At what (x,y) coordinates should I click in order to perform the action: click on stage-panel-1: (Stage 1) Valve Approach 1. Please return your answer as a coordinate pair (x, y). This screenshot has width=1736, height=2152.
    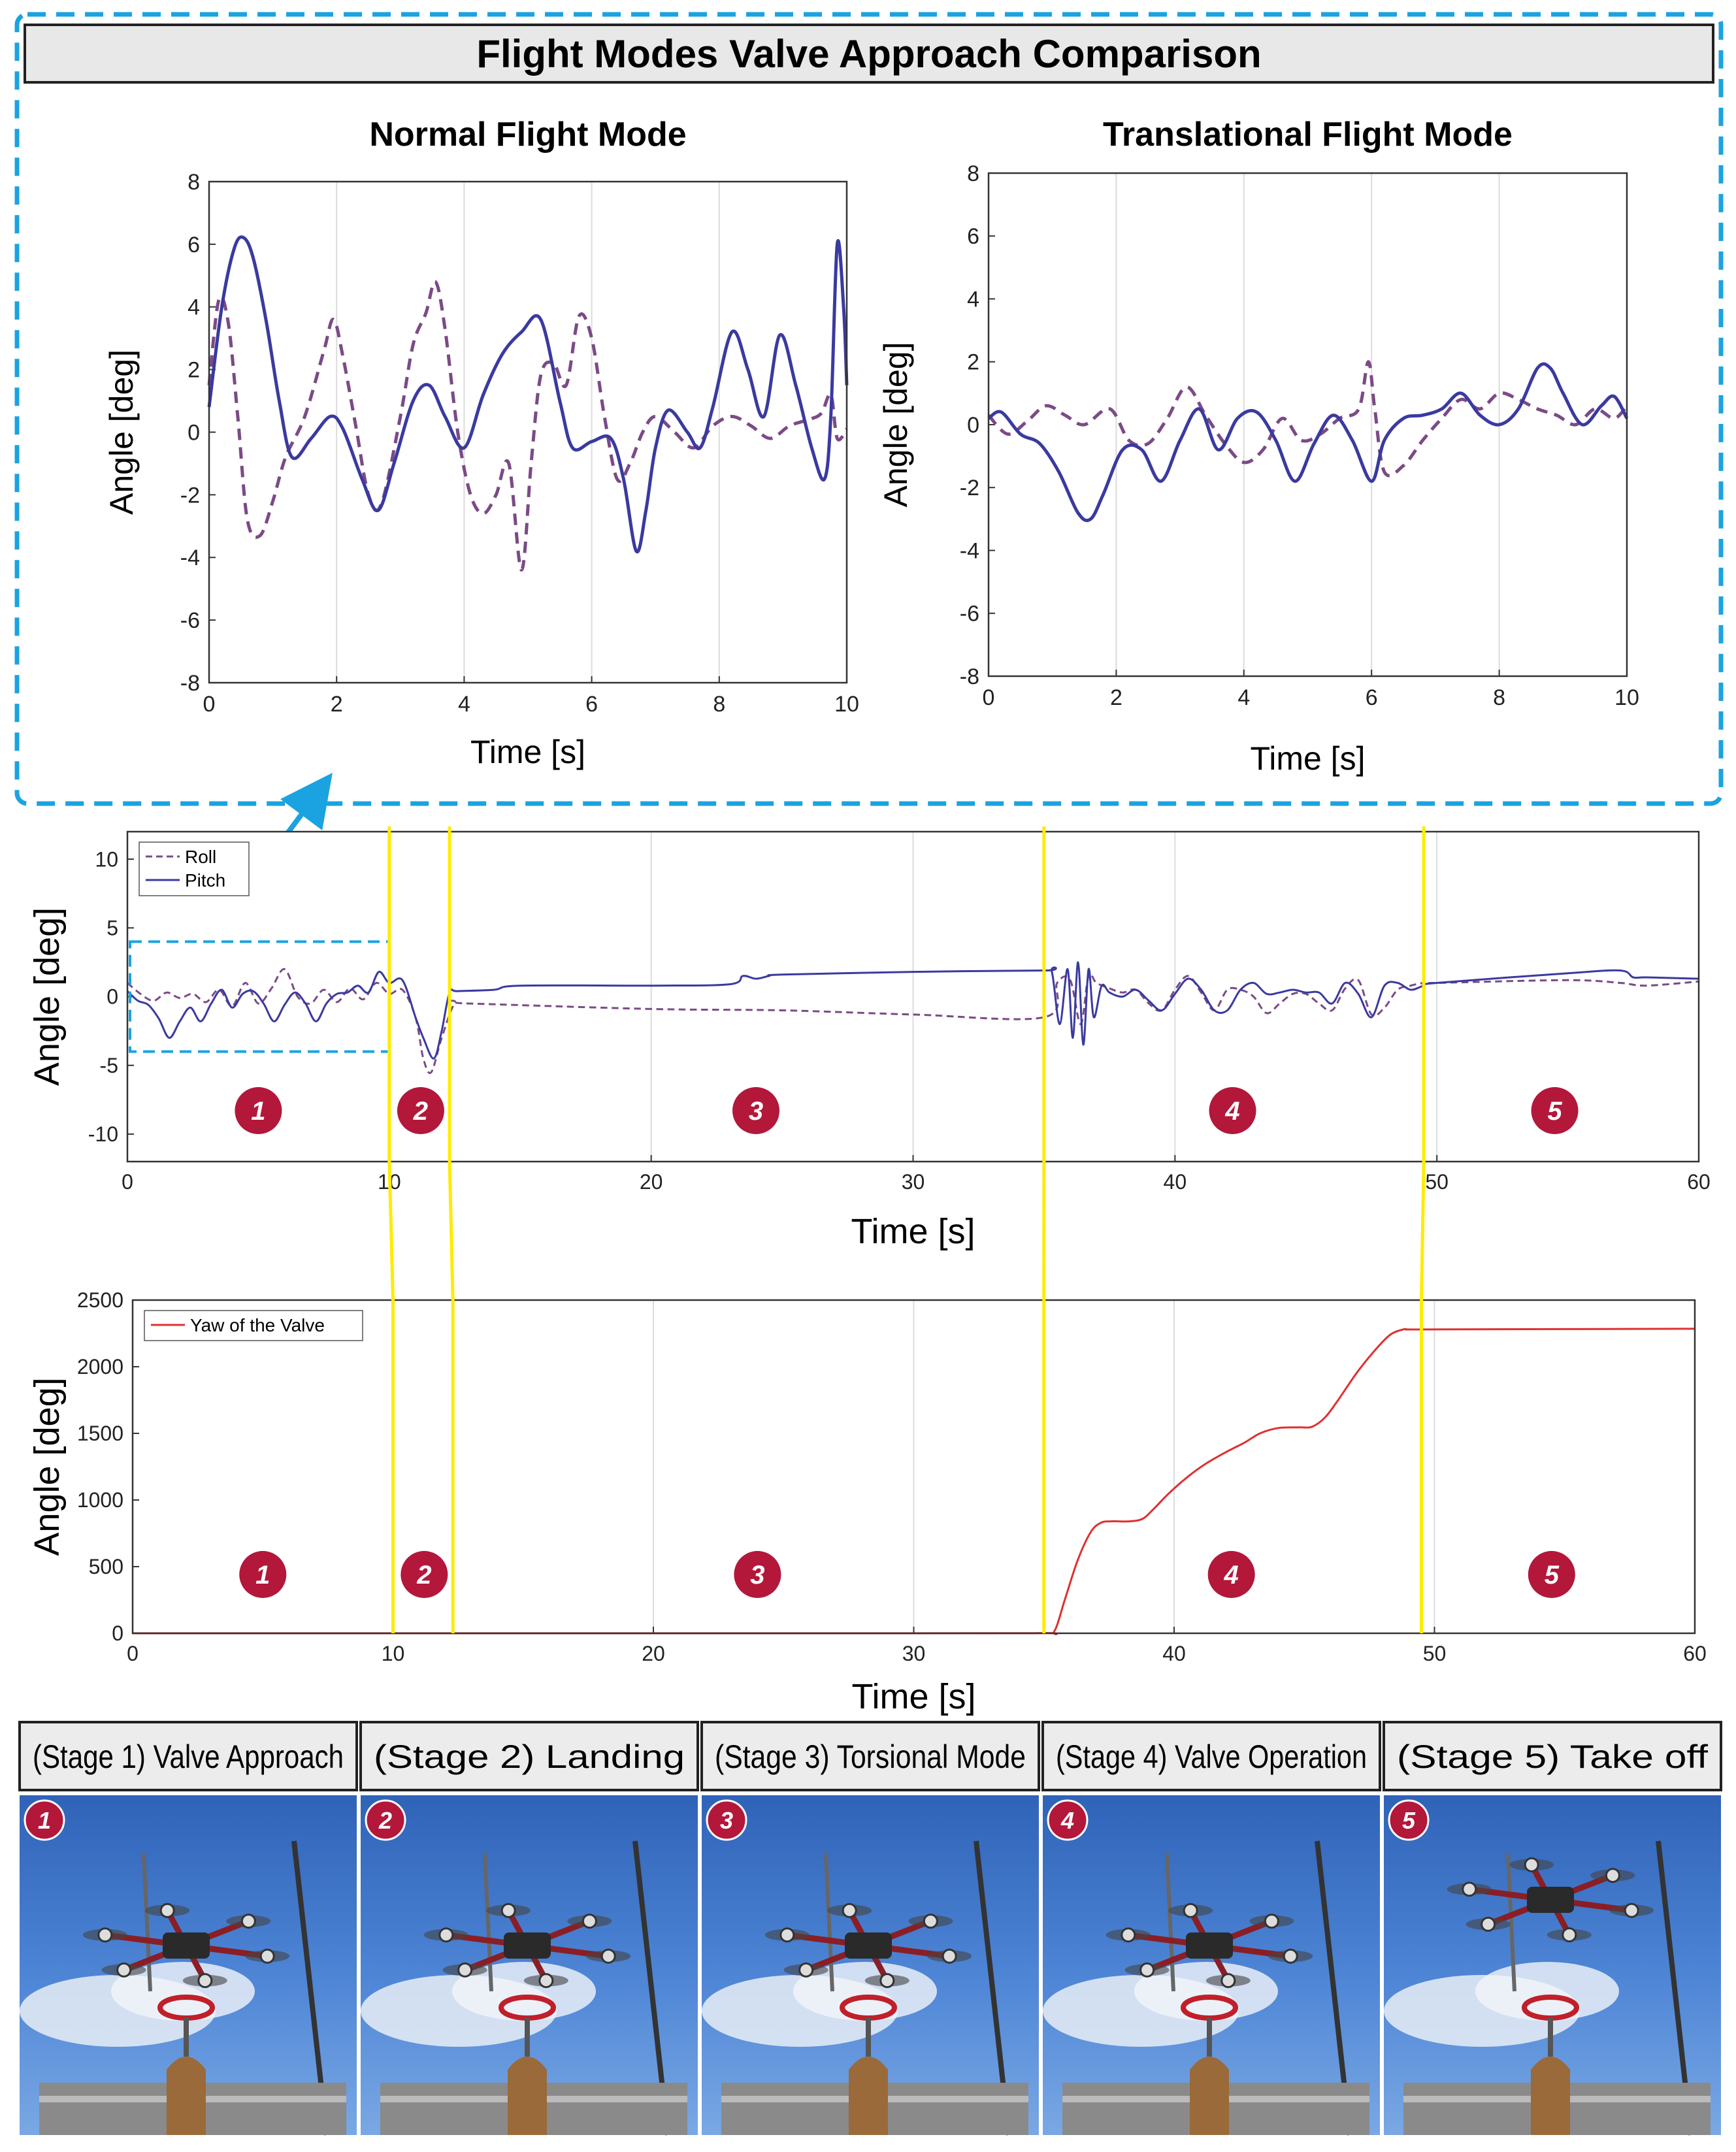
    Looking at the image, I should click on (188, 1928).